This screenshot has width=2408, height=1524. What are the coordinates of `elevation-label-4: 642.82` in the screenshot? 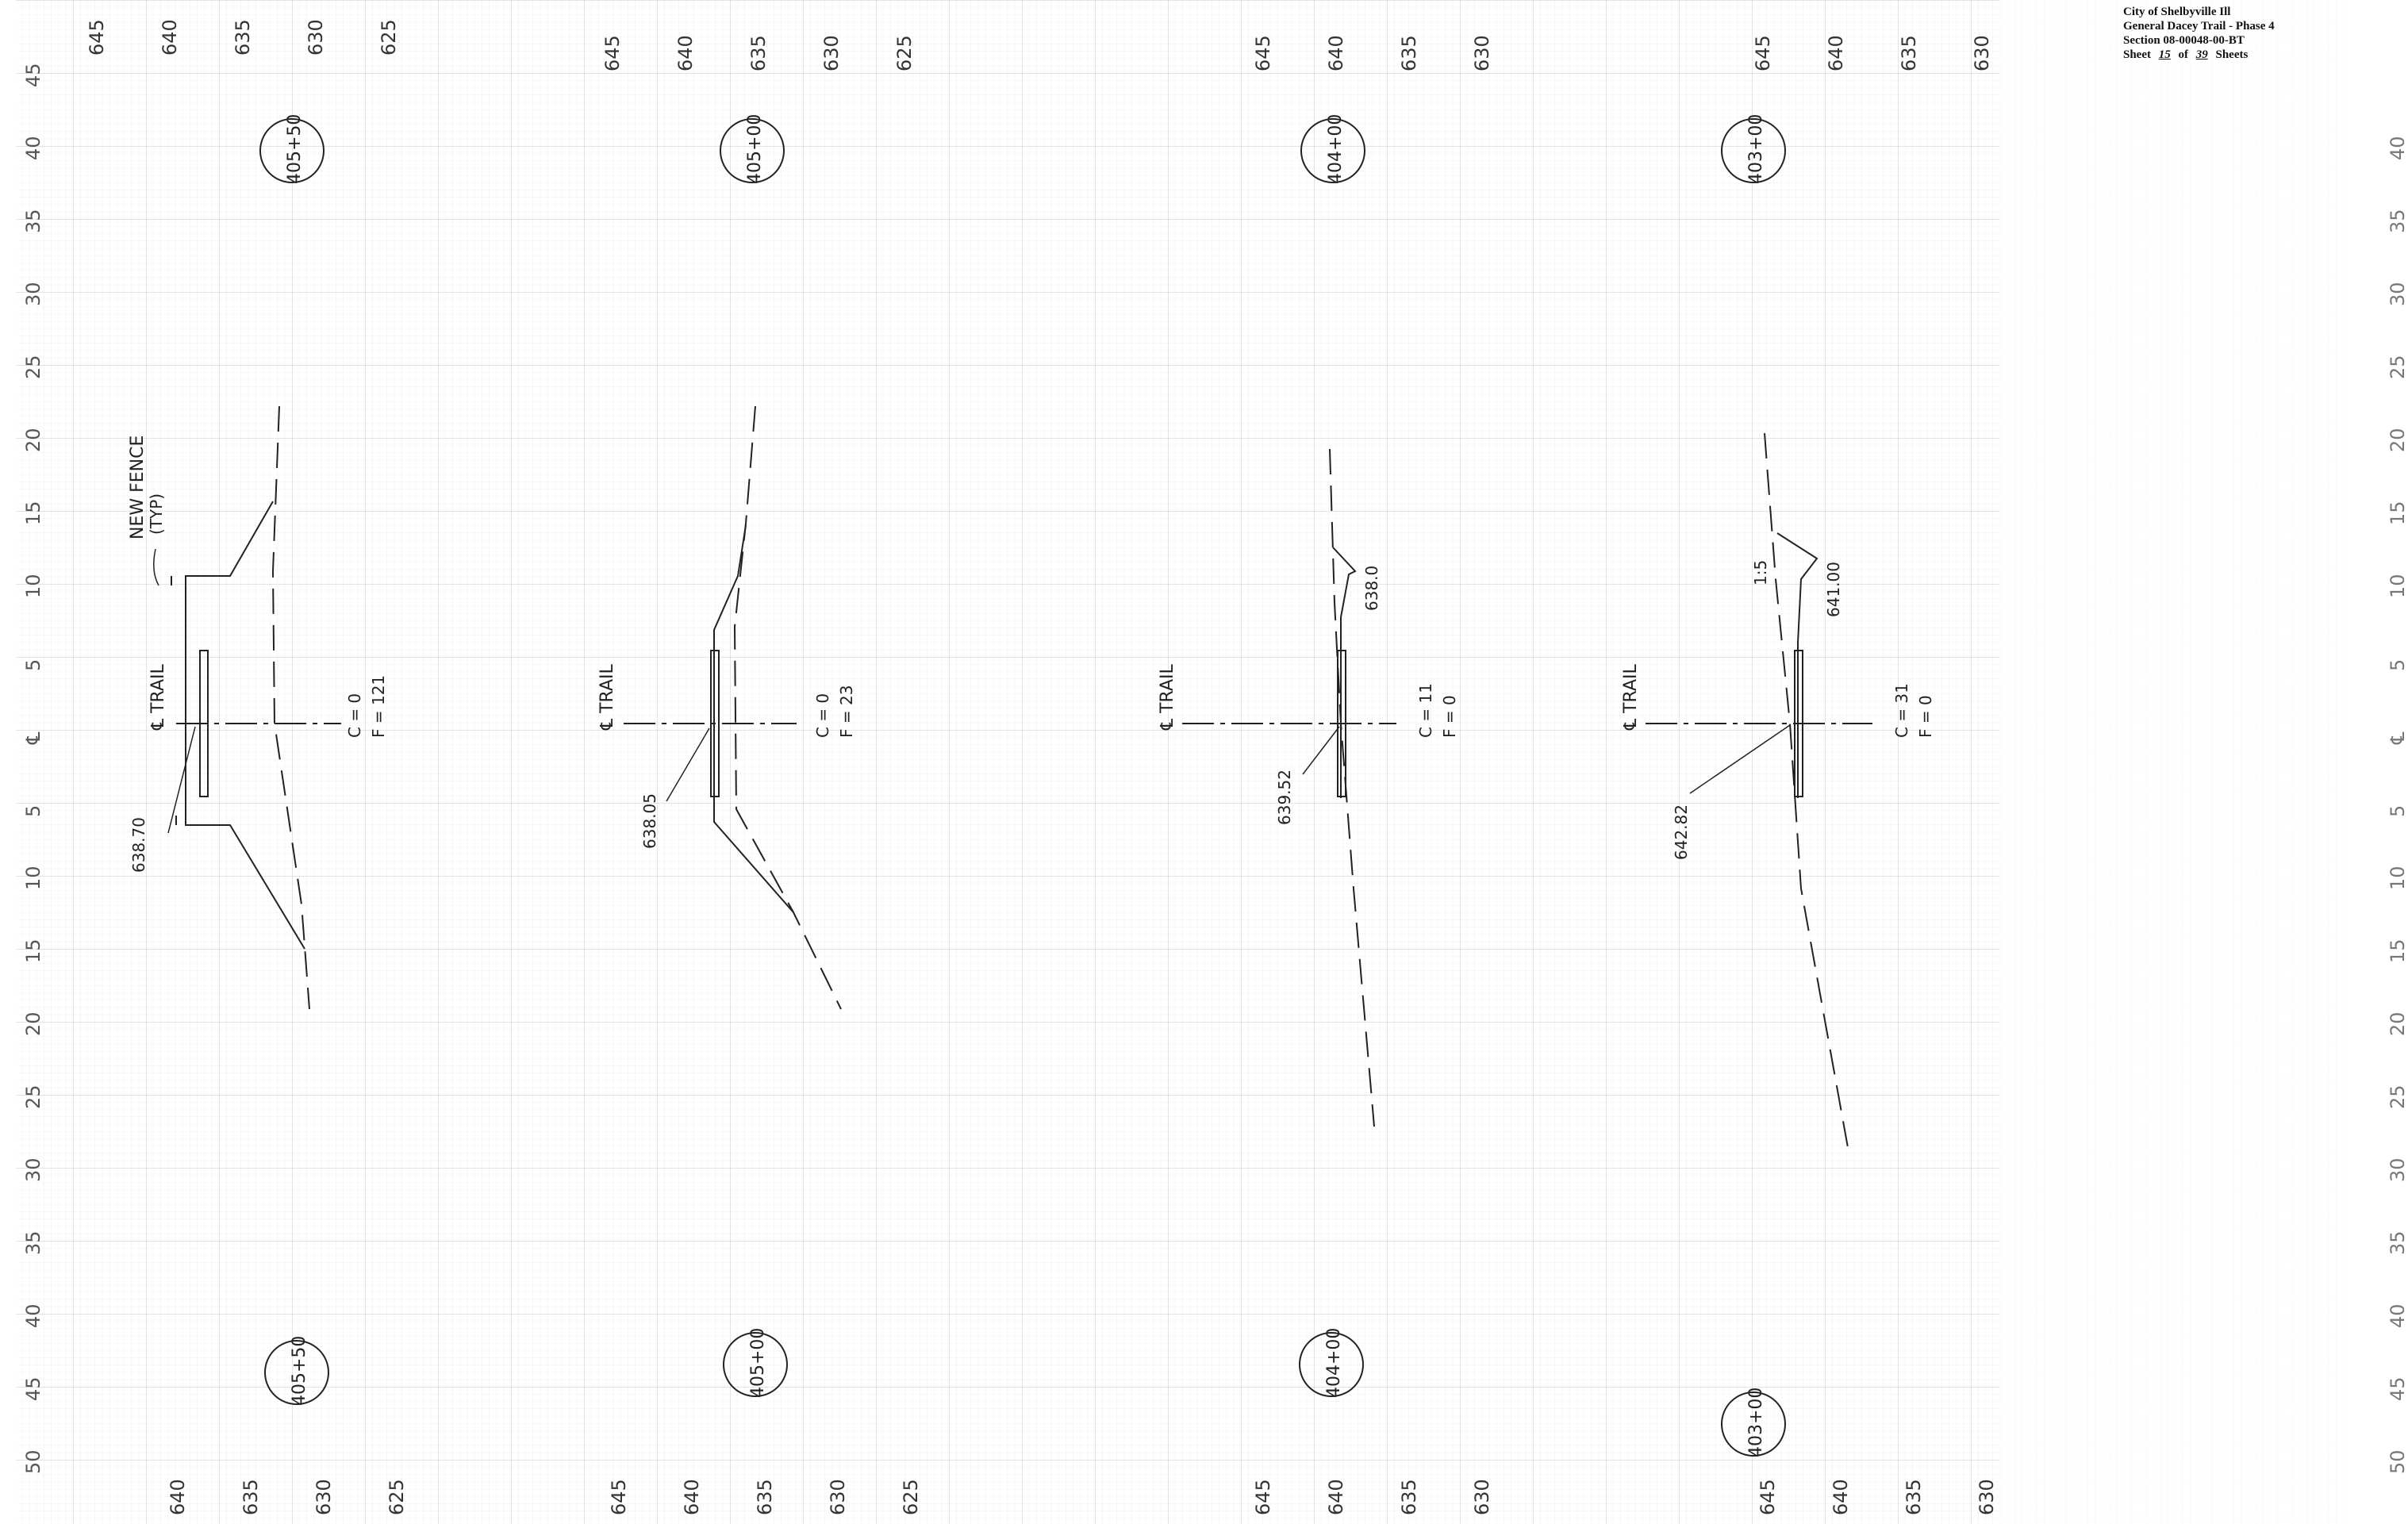 It's located at (1681, 832).